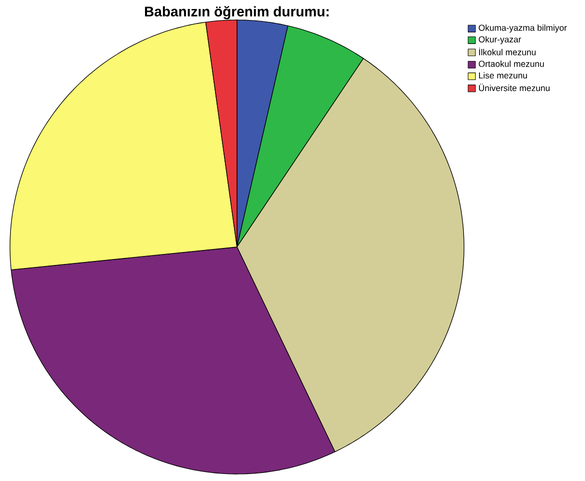  I want to click on legend-label: Okur-yazar, so click(500, 40).